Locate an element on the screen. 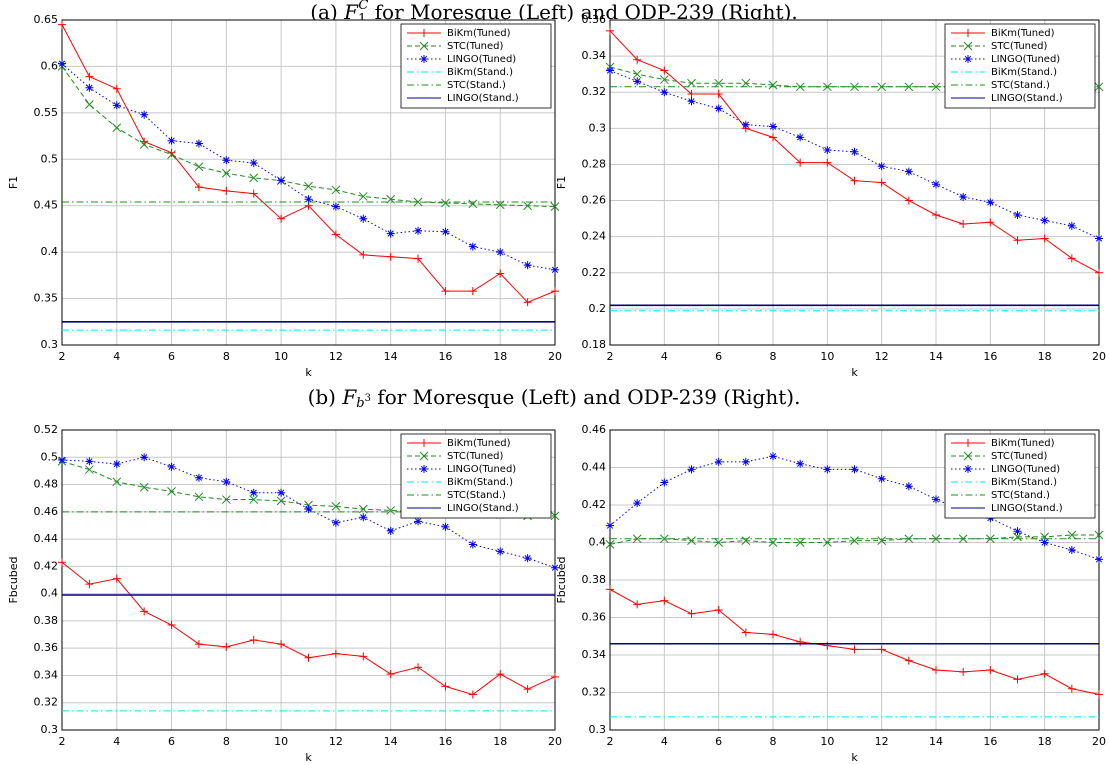 The image size is (1109, 765). y-tick-label: 0.3 is located at coordinates (50, 344).